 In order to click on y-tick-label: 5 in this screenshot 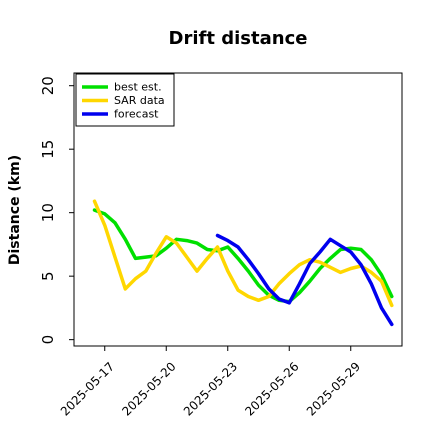, I will do `click(48, 276)`.